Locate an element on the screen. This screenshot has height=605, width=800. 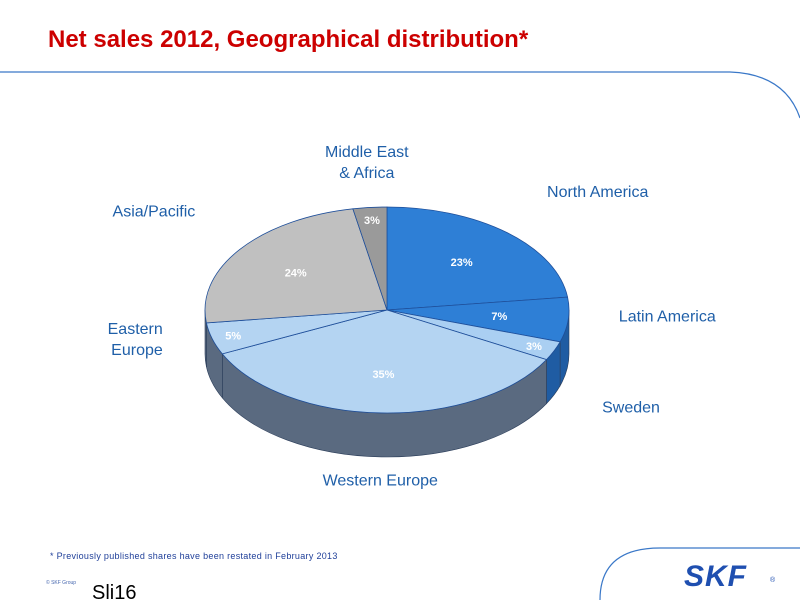
skf-logo: SKF ® is located at coordinates (730, 575).